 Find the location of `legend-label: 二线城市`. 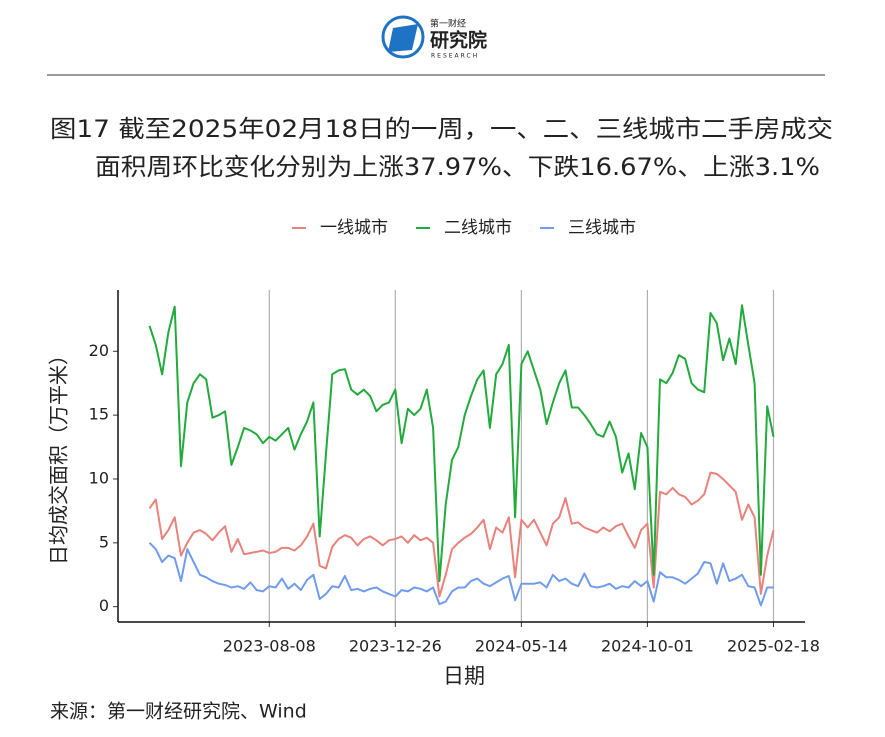

legend-label: 二线城市 is located at coordinates (478, 228).